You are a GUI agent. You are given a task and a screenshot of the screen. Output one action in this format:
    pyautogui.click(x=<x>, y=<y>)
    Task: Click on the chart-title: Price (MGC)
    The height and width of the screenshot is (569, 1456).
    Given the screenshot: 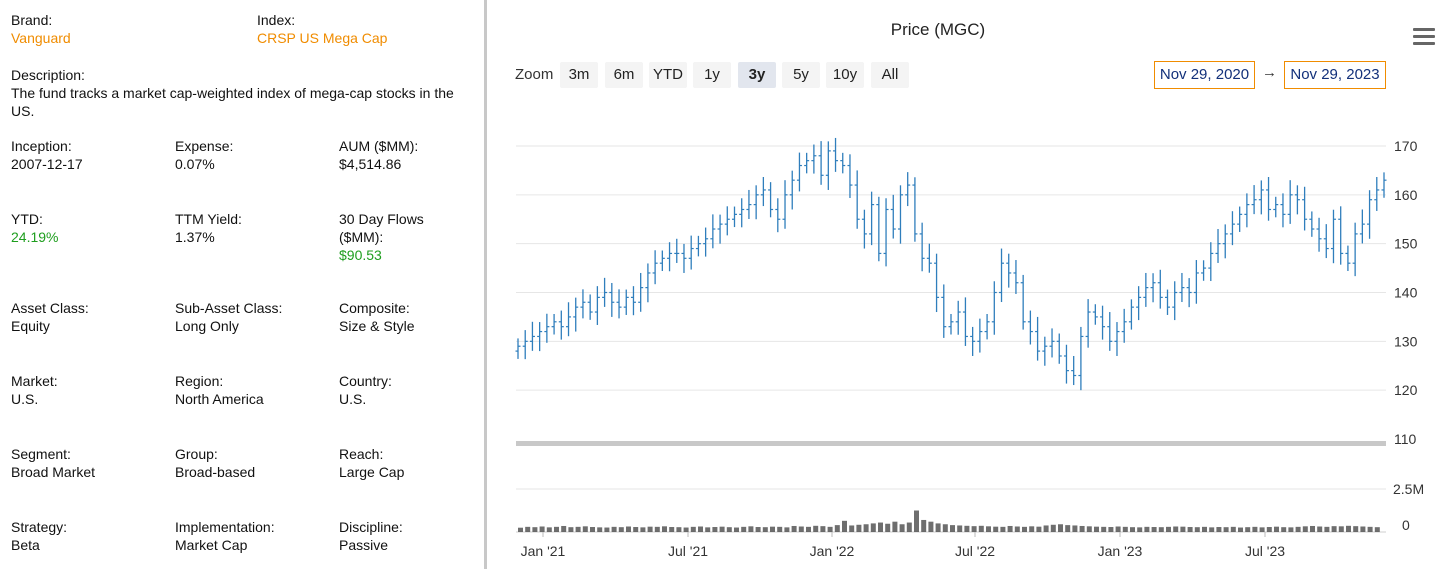 What is the action you would take?
    pyautogui.click(x=938, y=29)
    